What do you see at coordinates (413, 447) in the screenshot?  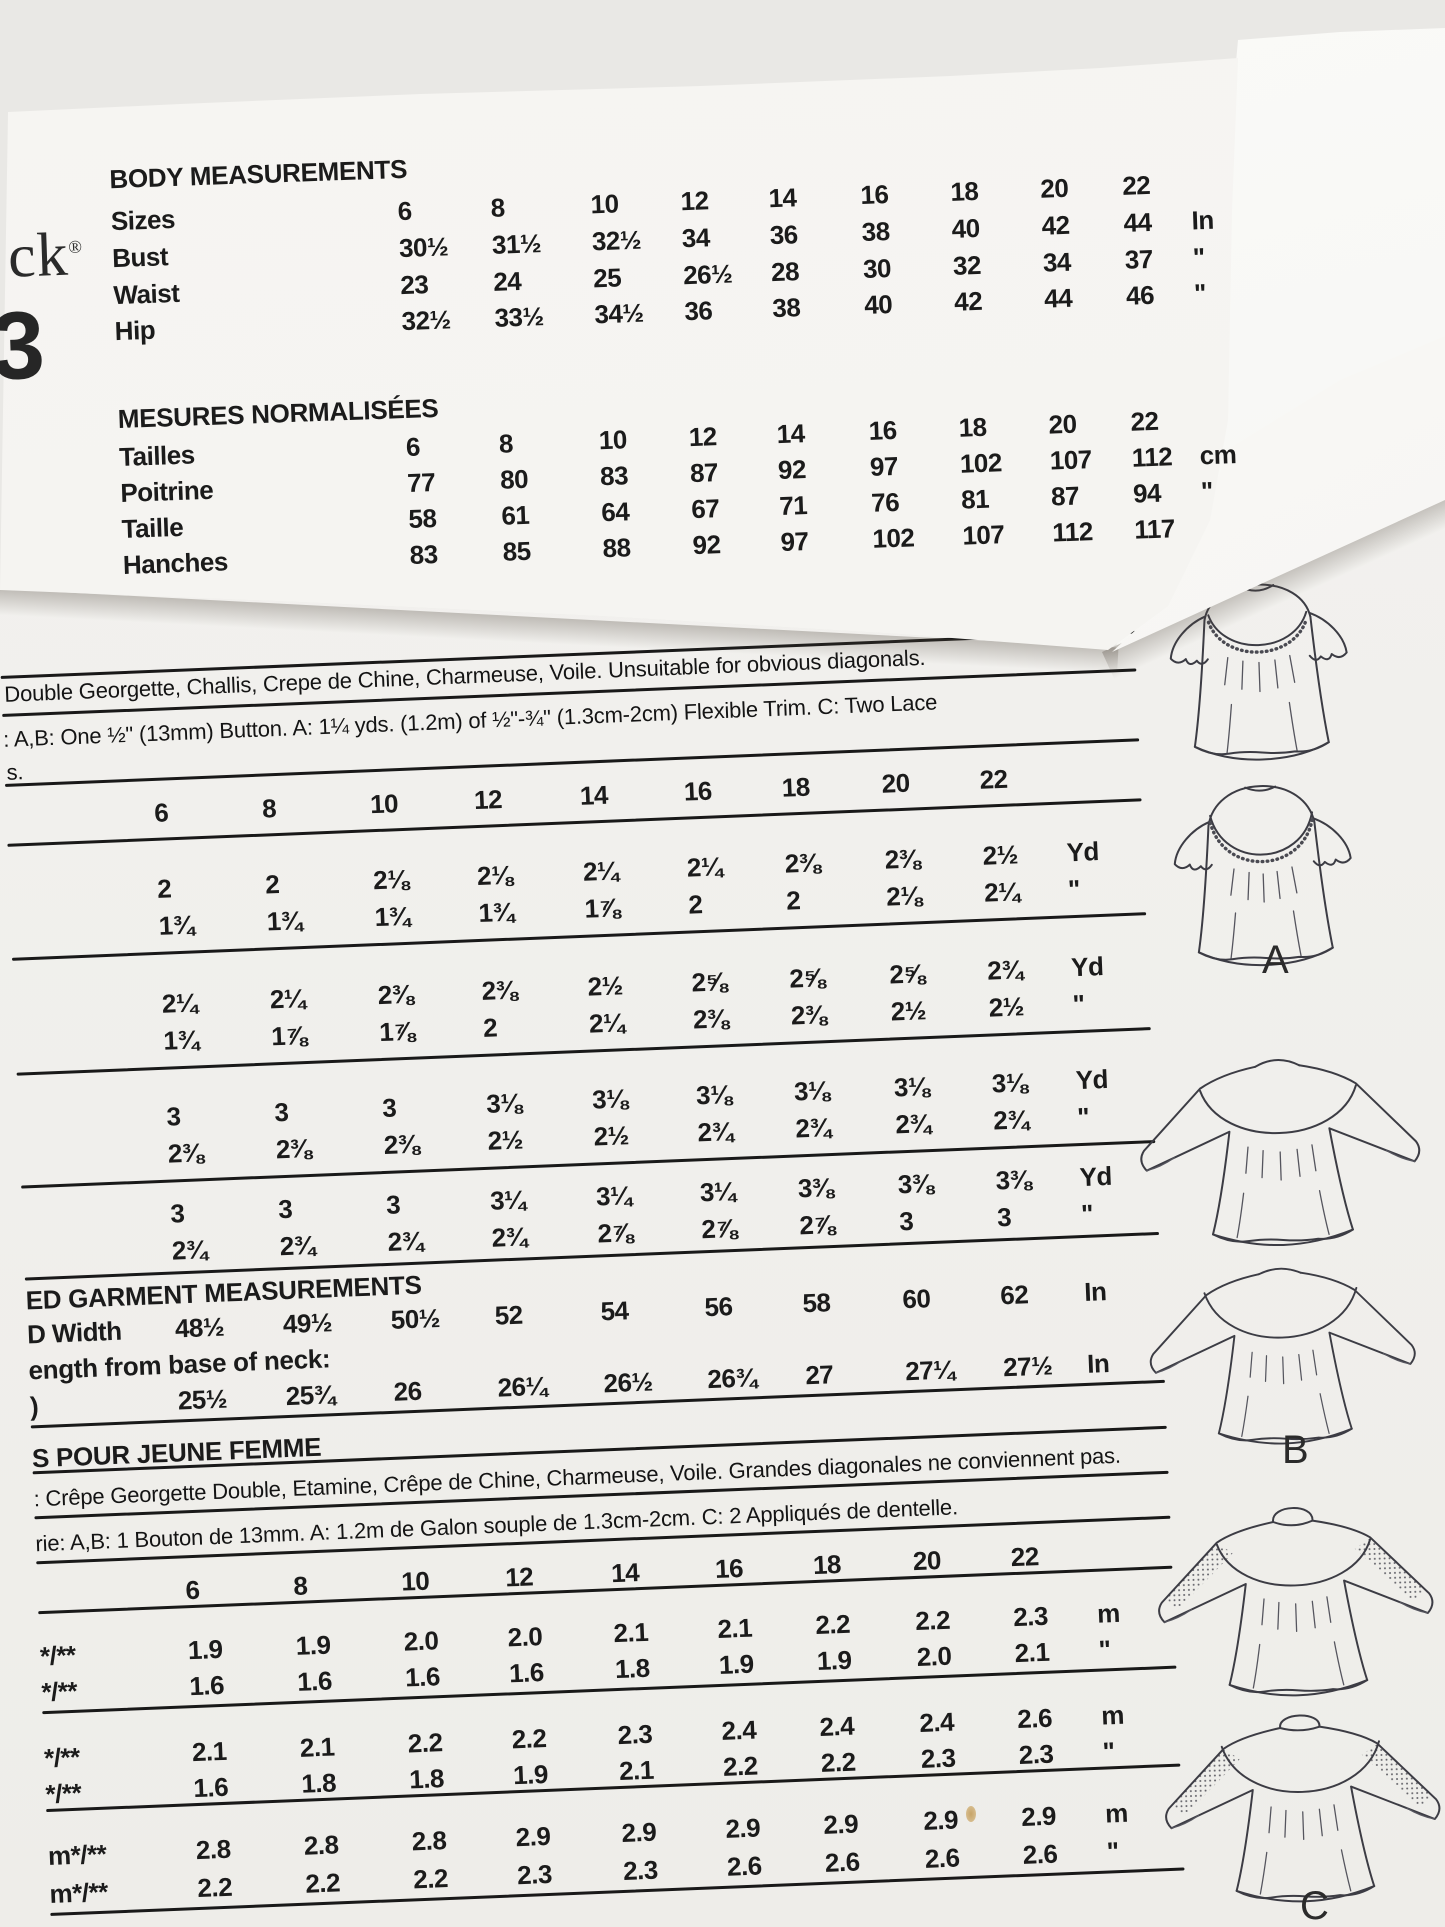 I see `table-cell: 6` at bounding box center [413, 447].